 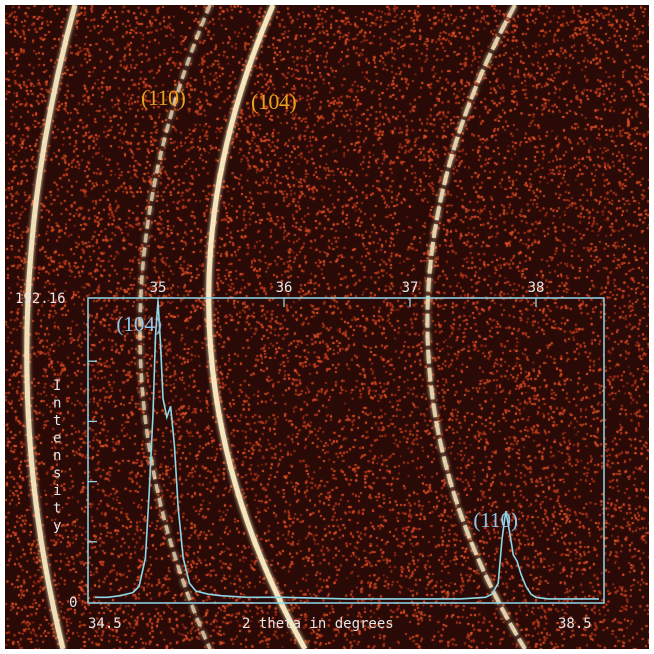 What do you see at coordinates (158, 288) in the screenshot?
I see `x-top-tick-label-0: 35` at bounding box center [158, 288].